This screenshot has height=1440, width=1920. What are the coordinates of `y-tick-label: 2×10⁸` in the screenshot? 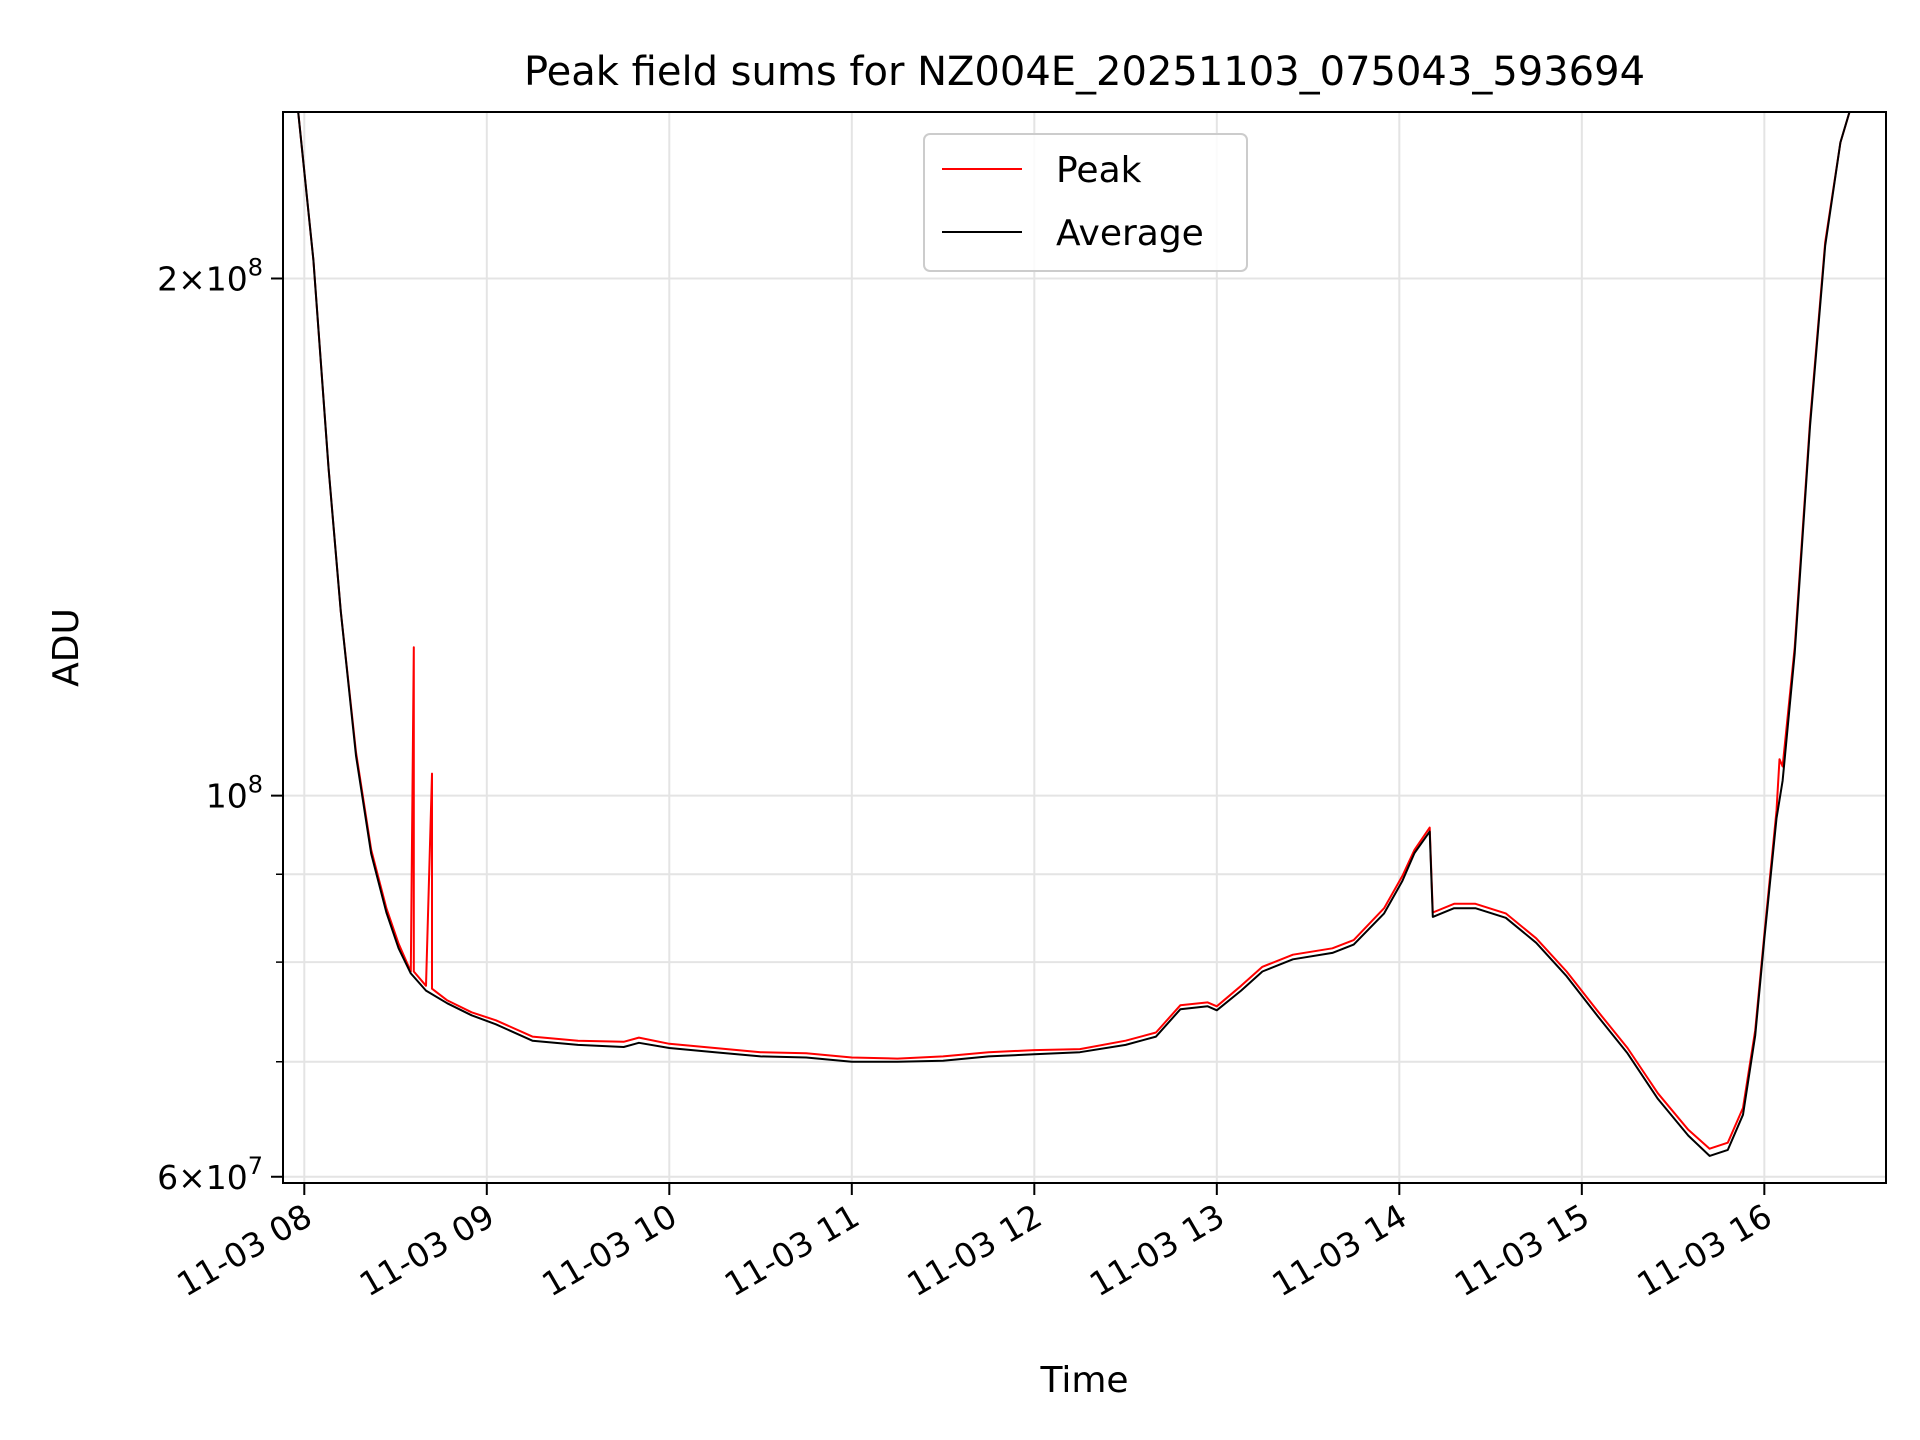 It's located at (210, 275).